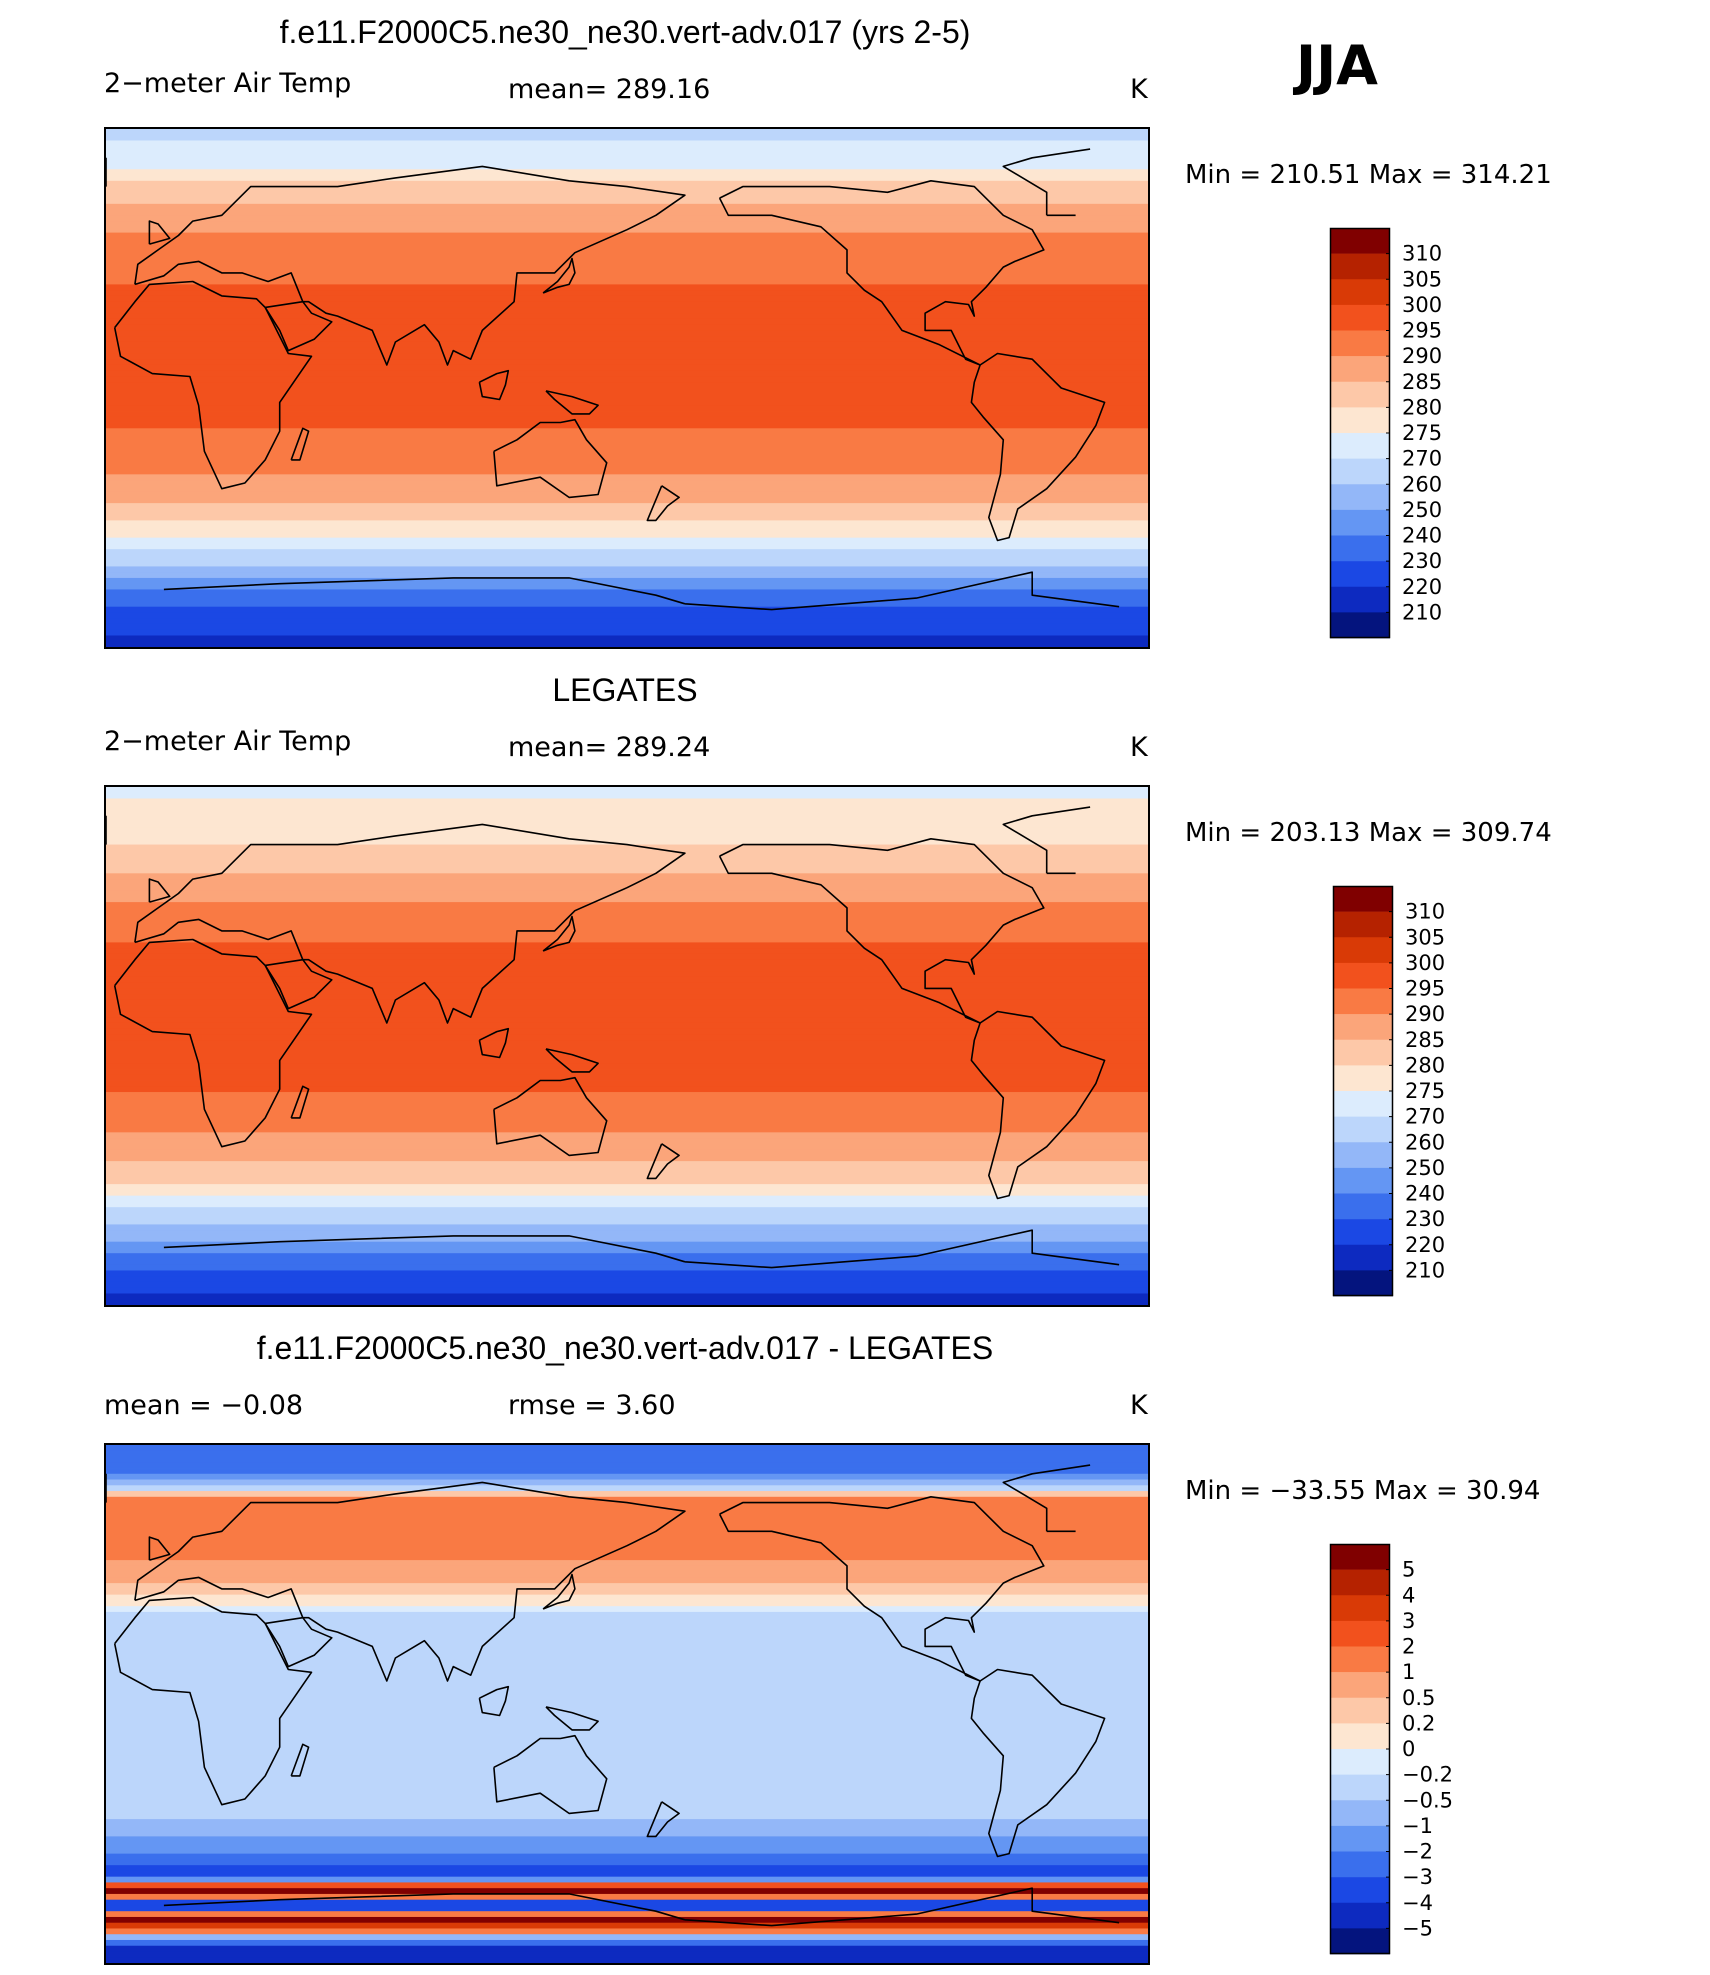  I want to click on panel-2-units-label: K, so click(1139, 747).